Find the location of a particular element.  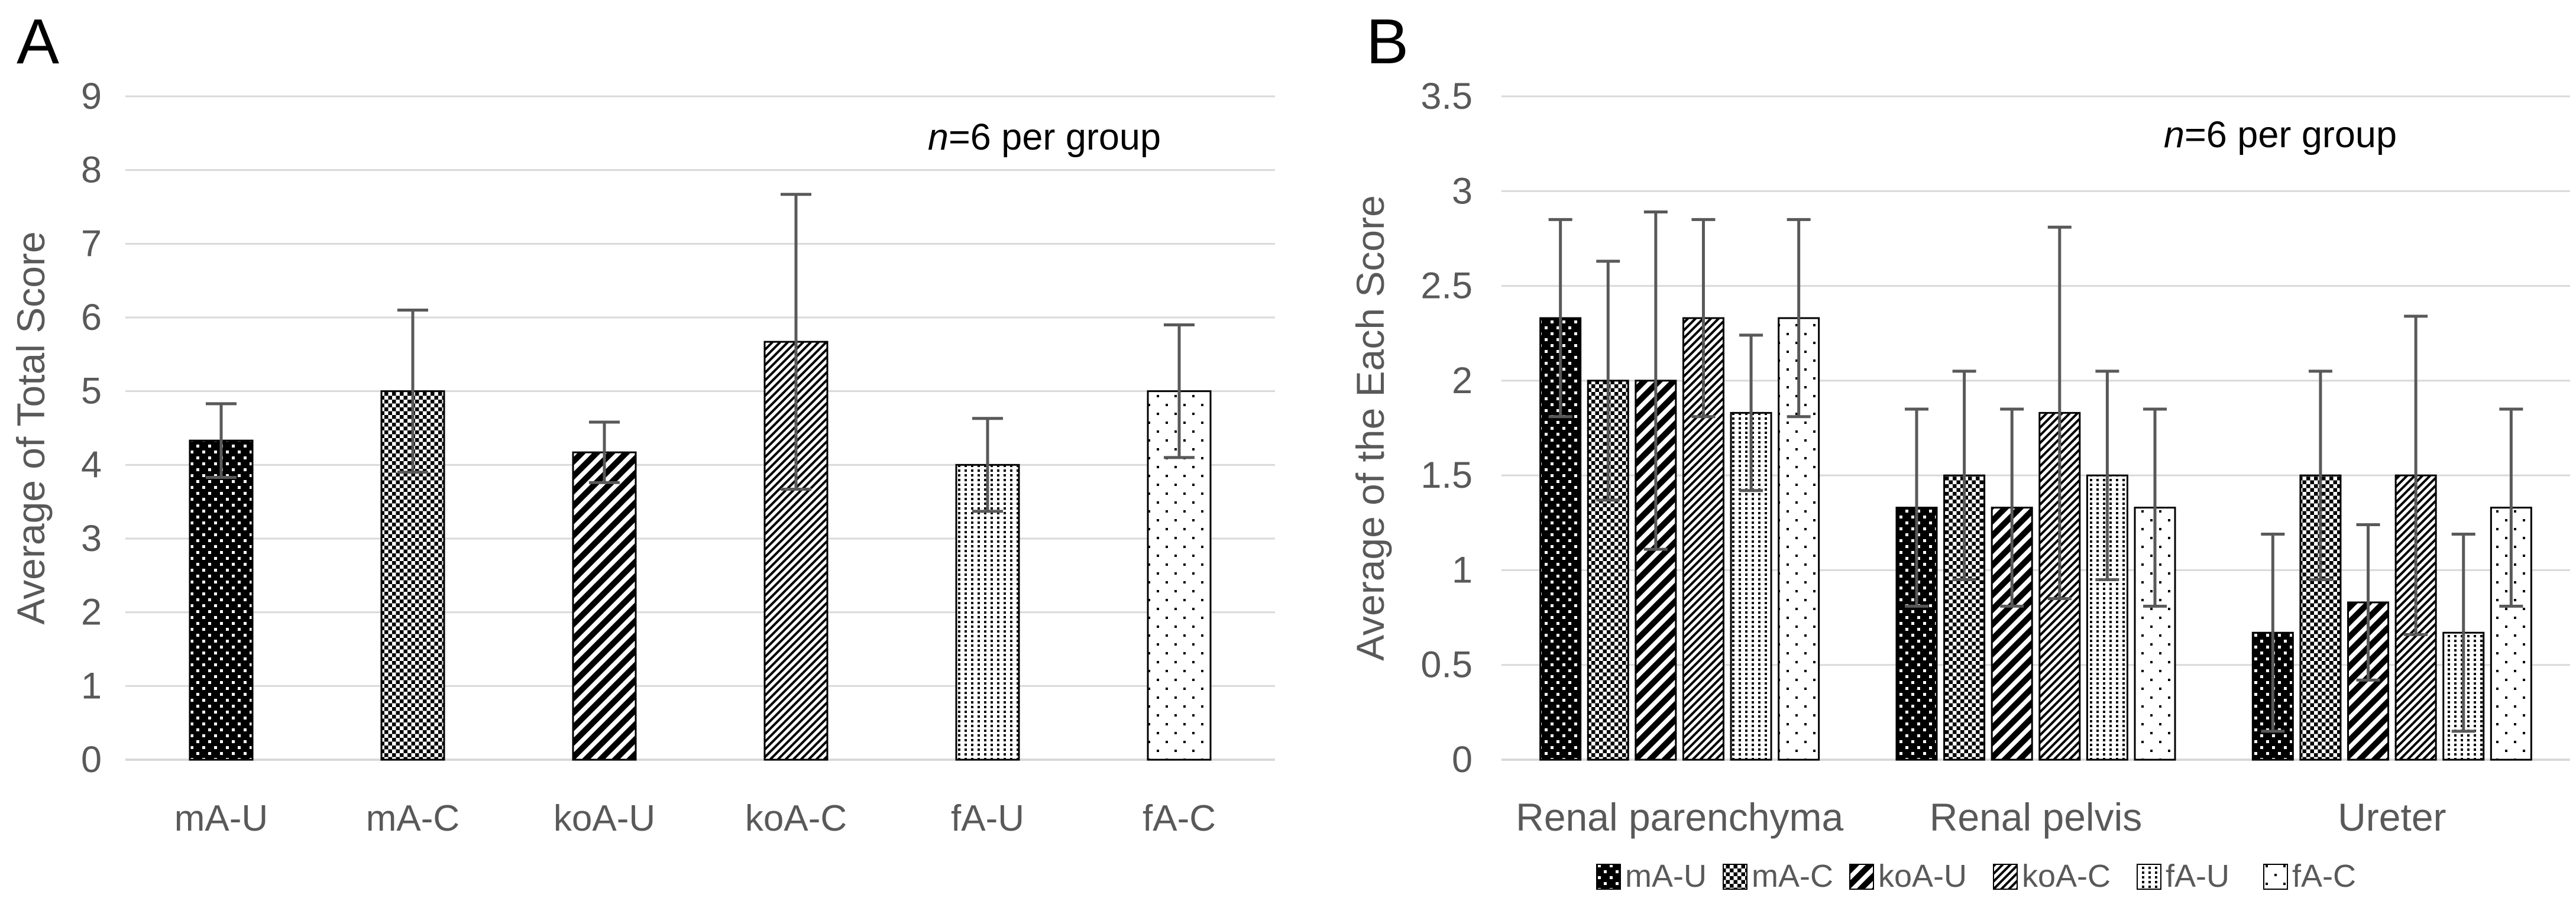

error-bar-koA-C-renal-parenchyma is located at coordinates (1704, 318).